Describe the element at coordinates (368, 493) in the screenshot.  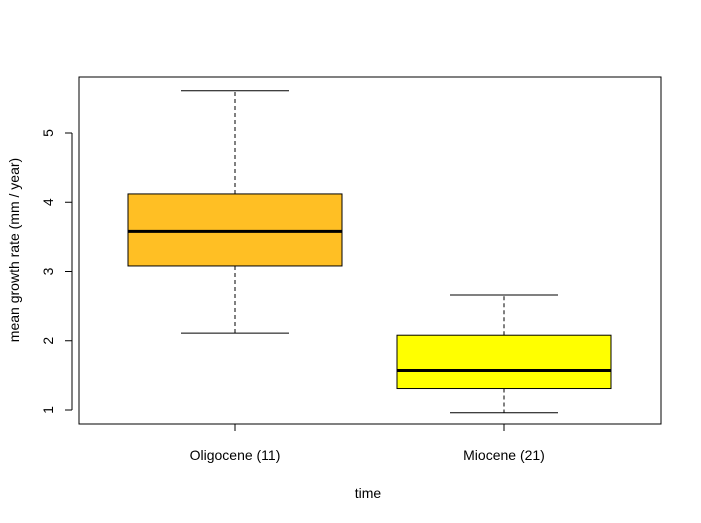
I see `x-axis-title: time` at that location.